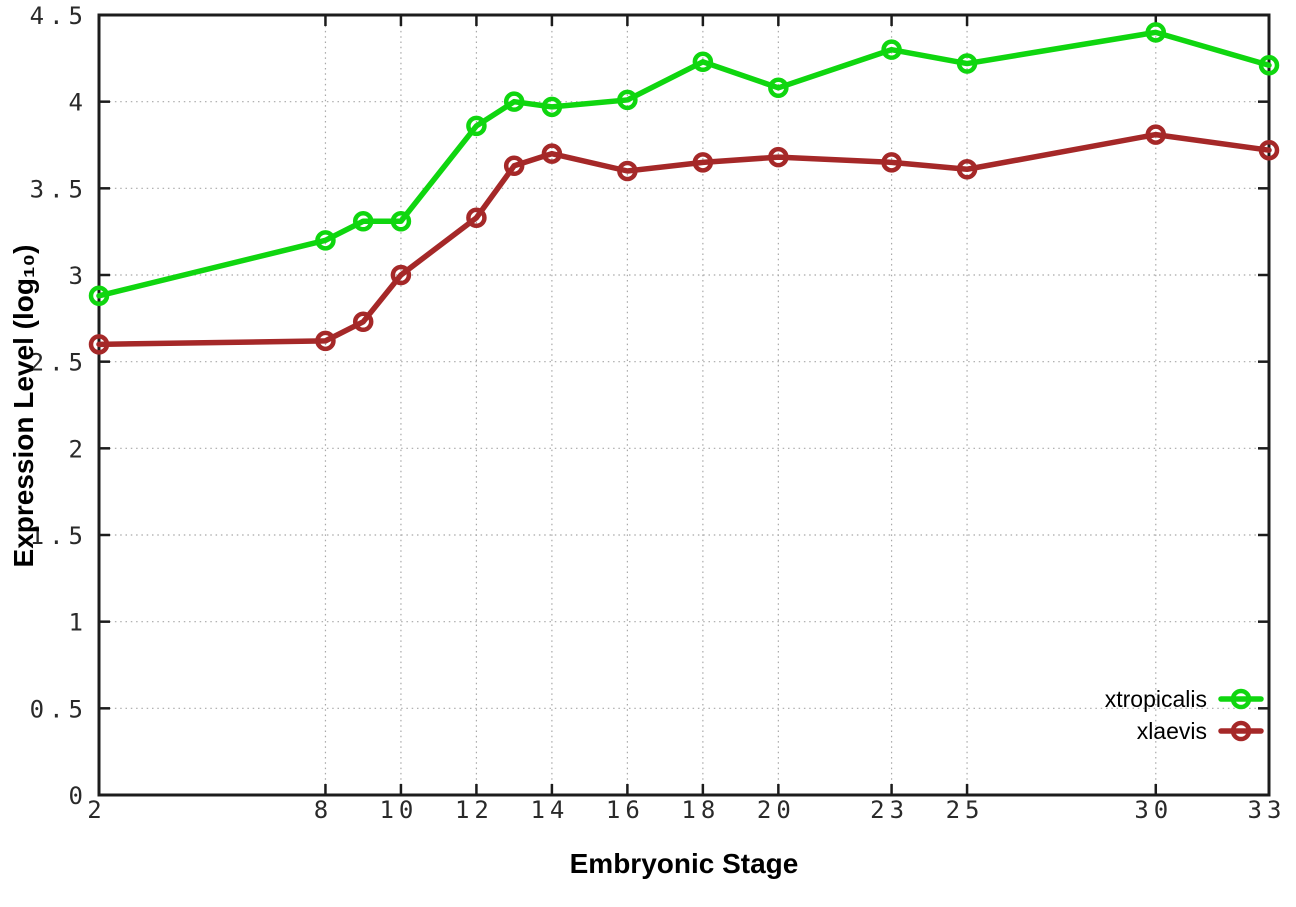  I want to click on legend-marker-xlaevis, so click(1241, 731).